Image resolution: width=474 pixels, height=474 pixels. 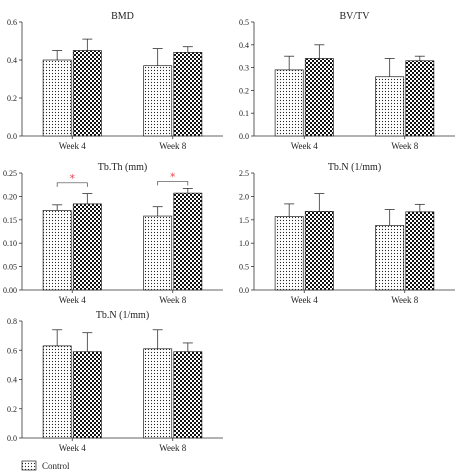 I want to click on chart-panel-2: BV/TV 0.0 0.1 0.2 0.3 0.4 0.5 Week 4 Week 8, so click(x=347, y=81).